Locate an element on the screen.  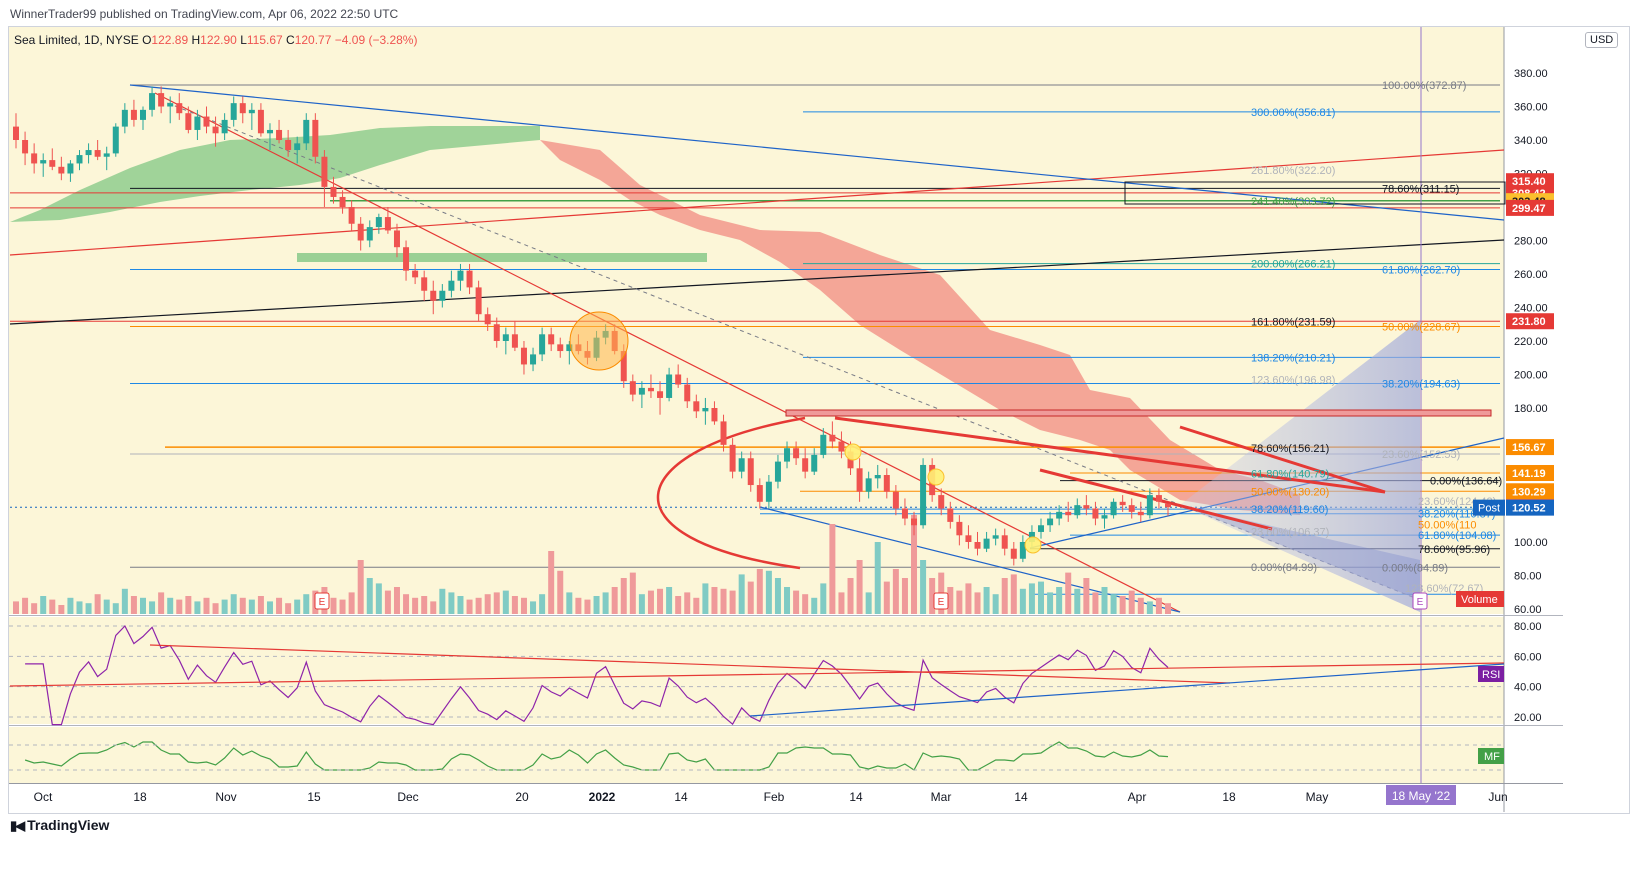
time-tick-label: Apr is located at coordinates (1137, 797).